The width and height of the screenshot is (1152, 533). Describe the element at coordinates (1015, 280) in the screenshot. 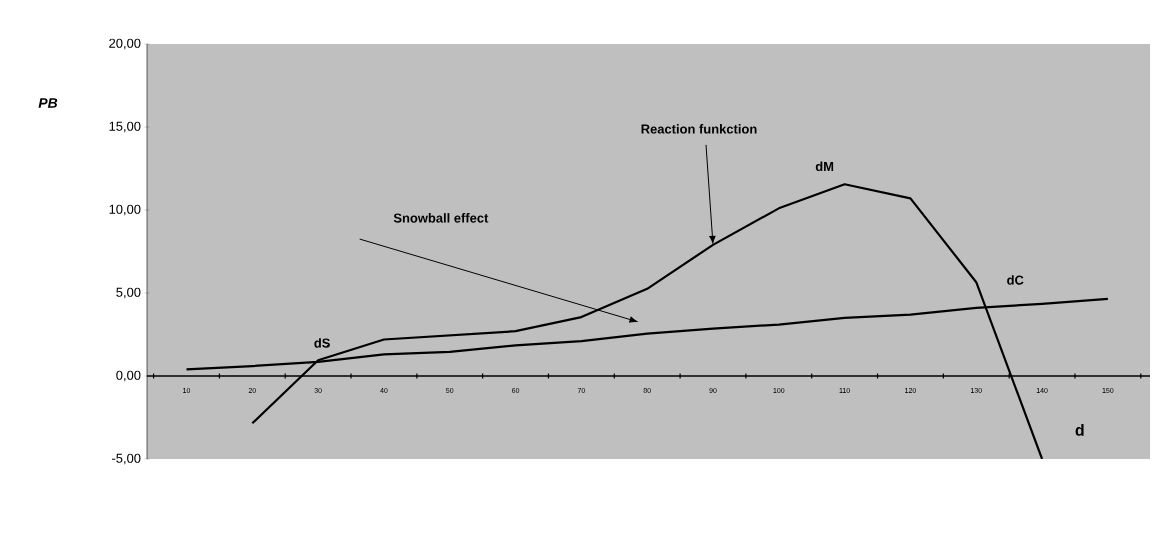

I see `annotation: dC` at that location.